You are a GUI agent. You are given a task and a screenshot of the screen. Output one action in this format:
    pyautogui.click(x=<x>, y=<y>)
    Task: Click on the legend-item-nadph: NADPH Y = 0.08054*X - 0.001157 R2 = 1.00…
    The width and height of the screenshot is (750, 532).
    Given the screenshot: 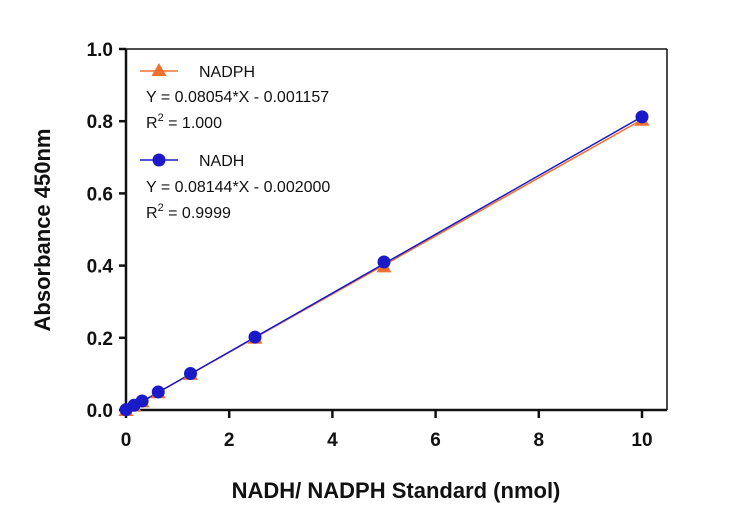 What is the action you would take?
    pyautogui.click(x=234, y=97)
    